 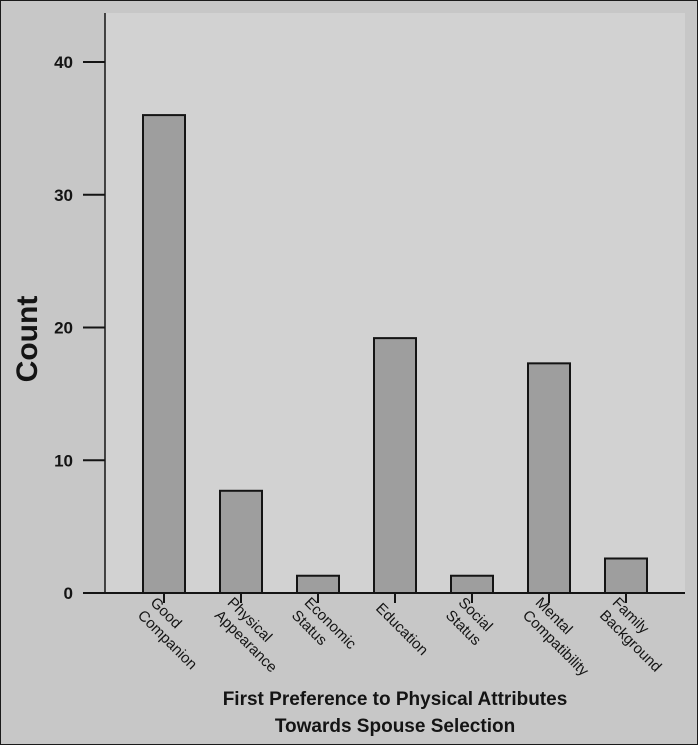 What do you see at coordinates (395, 598) in the screenshot?
I see `x-axis-ticks` at bounding box center [395, 598].